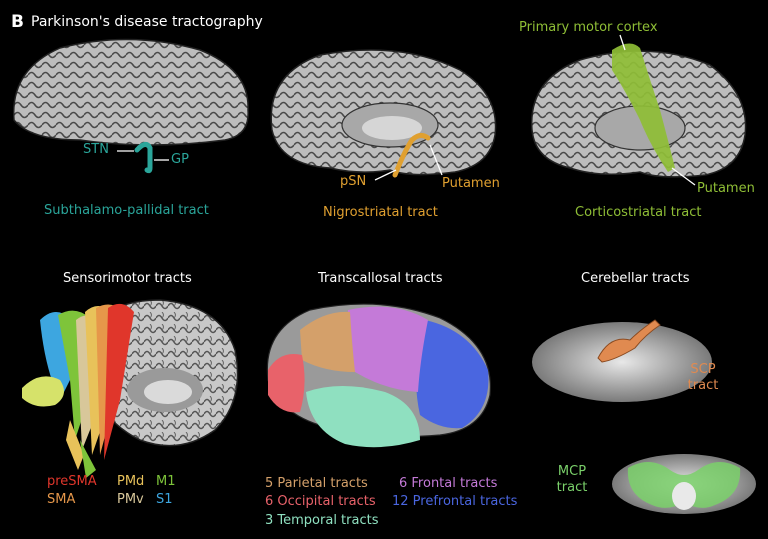 This screenshot has height=539, width=768. I want to click on motor-leader, so click(622, 42).